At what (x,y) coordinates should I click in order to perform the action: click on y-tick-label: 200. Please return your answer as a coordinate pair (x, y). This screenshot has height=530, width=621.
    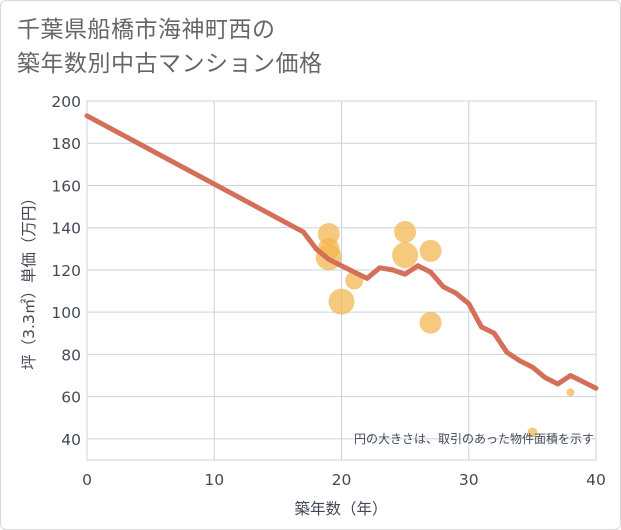
    Looking at the image, I should click on (66, 102).